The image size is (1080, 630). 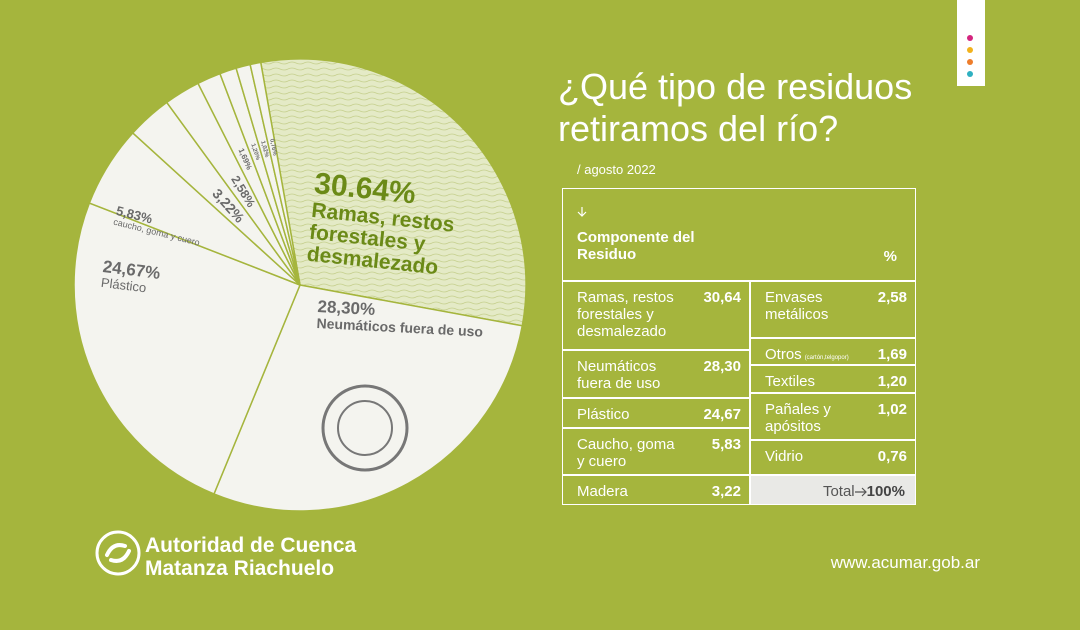 I want to click on tire-inner, so click(x=365, y=428).